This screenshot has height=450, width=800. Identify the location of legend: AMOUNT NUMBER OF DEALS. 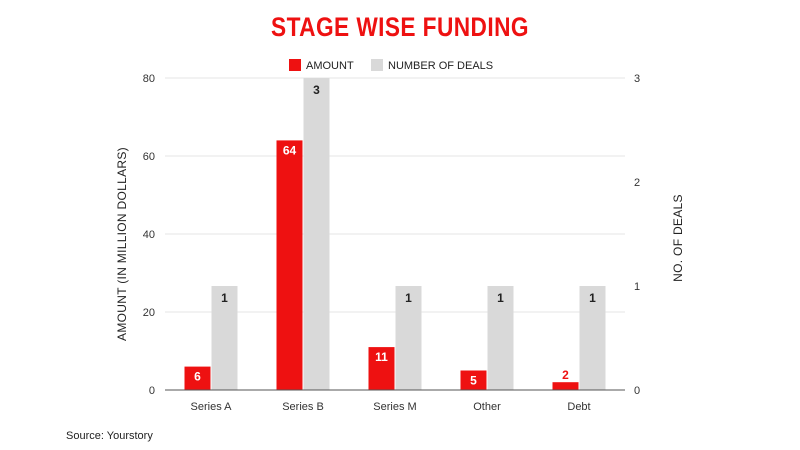
(391, 65).